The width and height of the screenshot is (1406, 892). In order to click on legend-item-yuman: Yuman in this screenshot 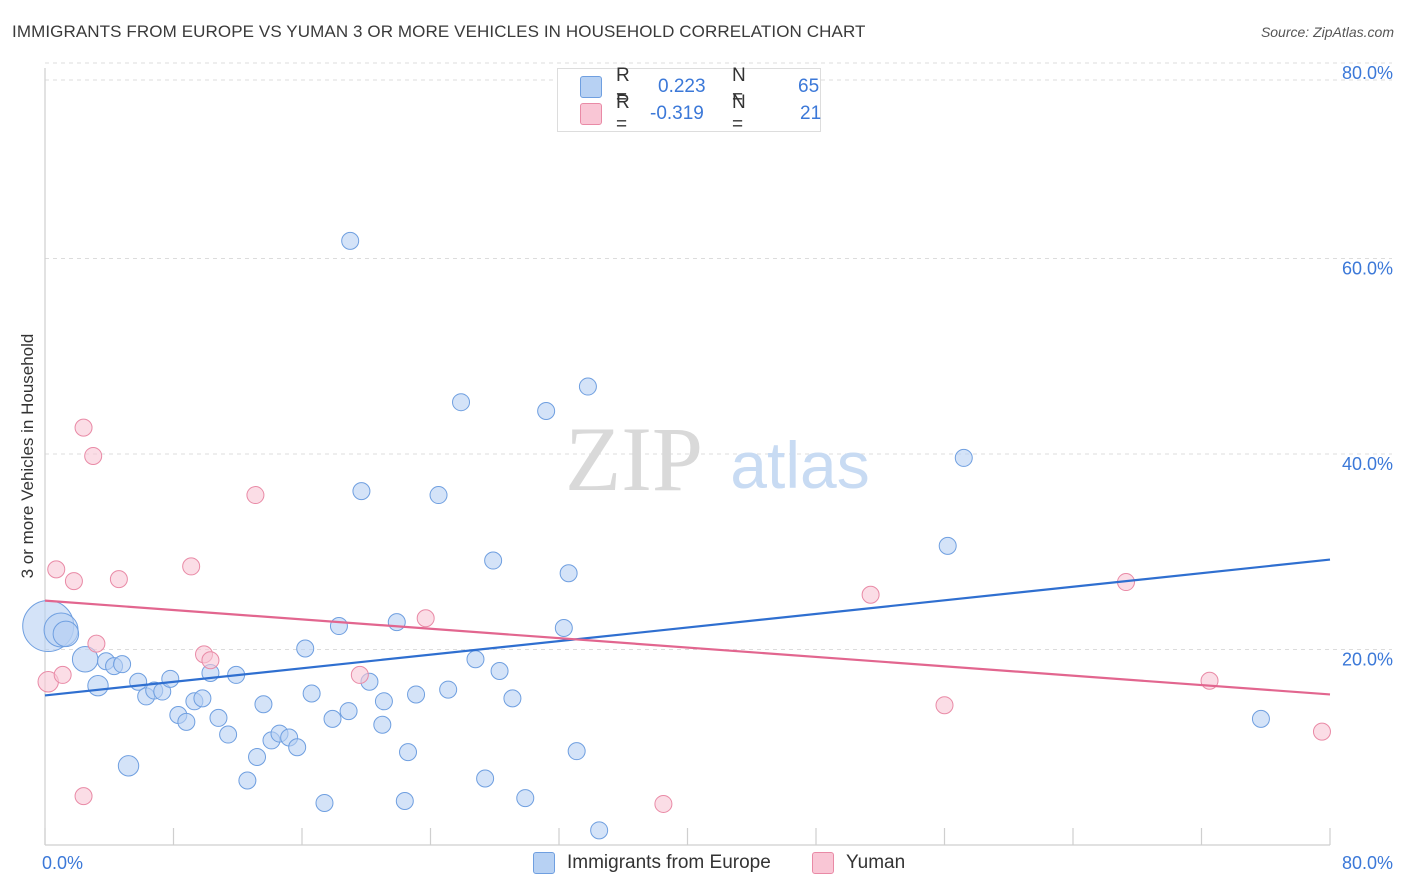, I will do `click(858, 863)`.